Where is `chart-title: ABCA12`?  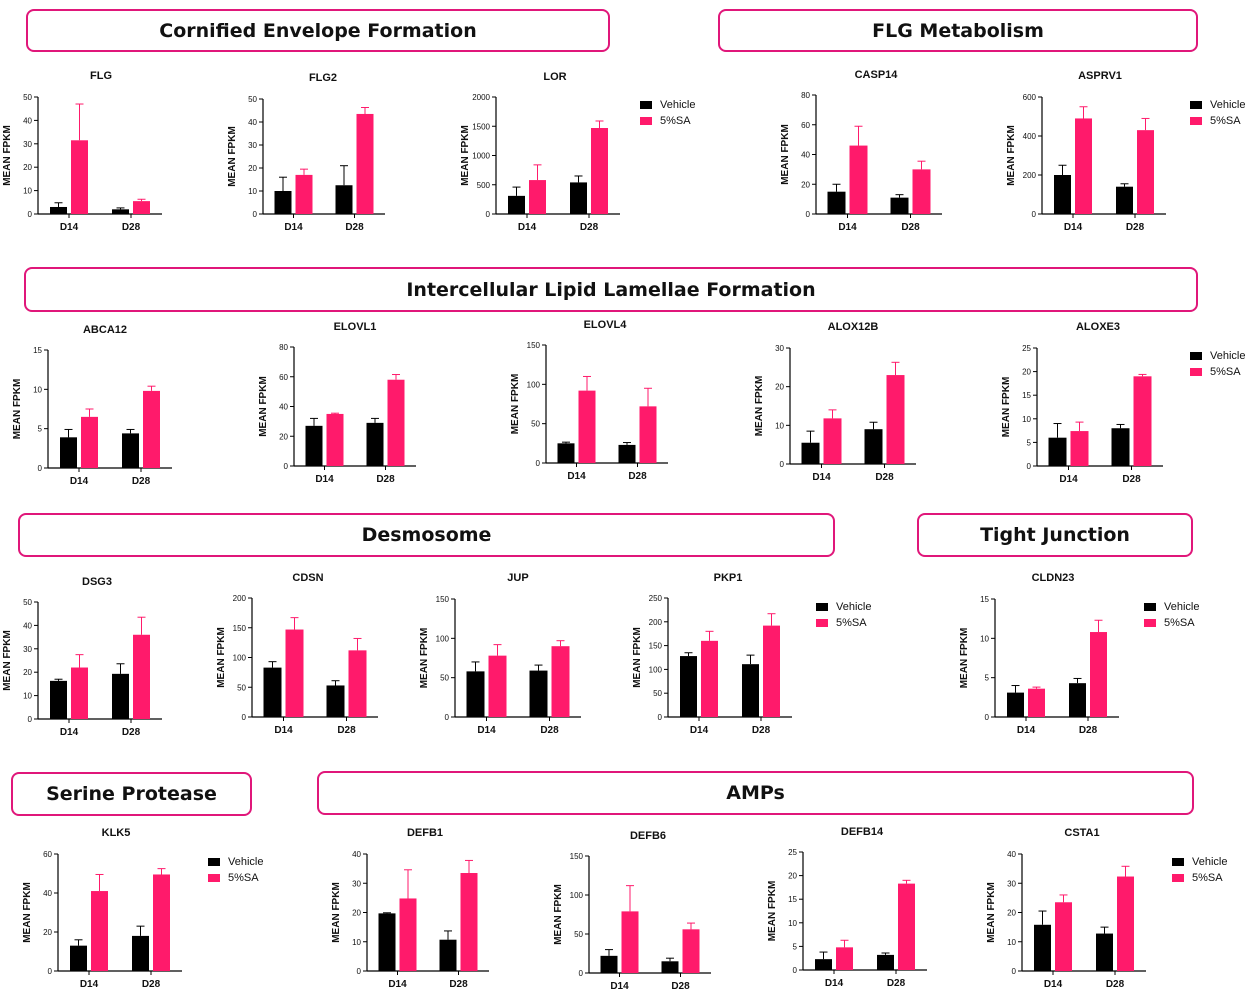
chart-title: ABCA12 is located at coordinates (105, 330).